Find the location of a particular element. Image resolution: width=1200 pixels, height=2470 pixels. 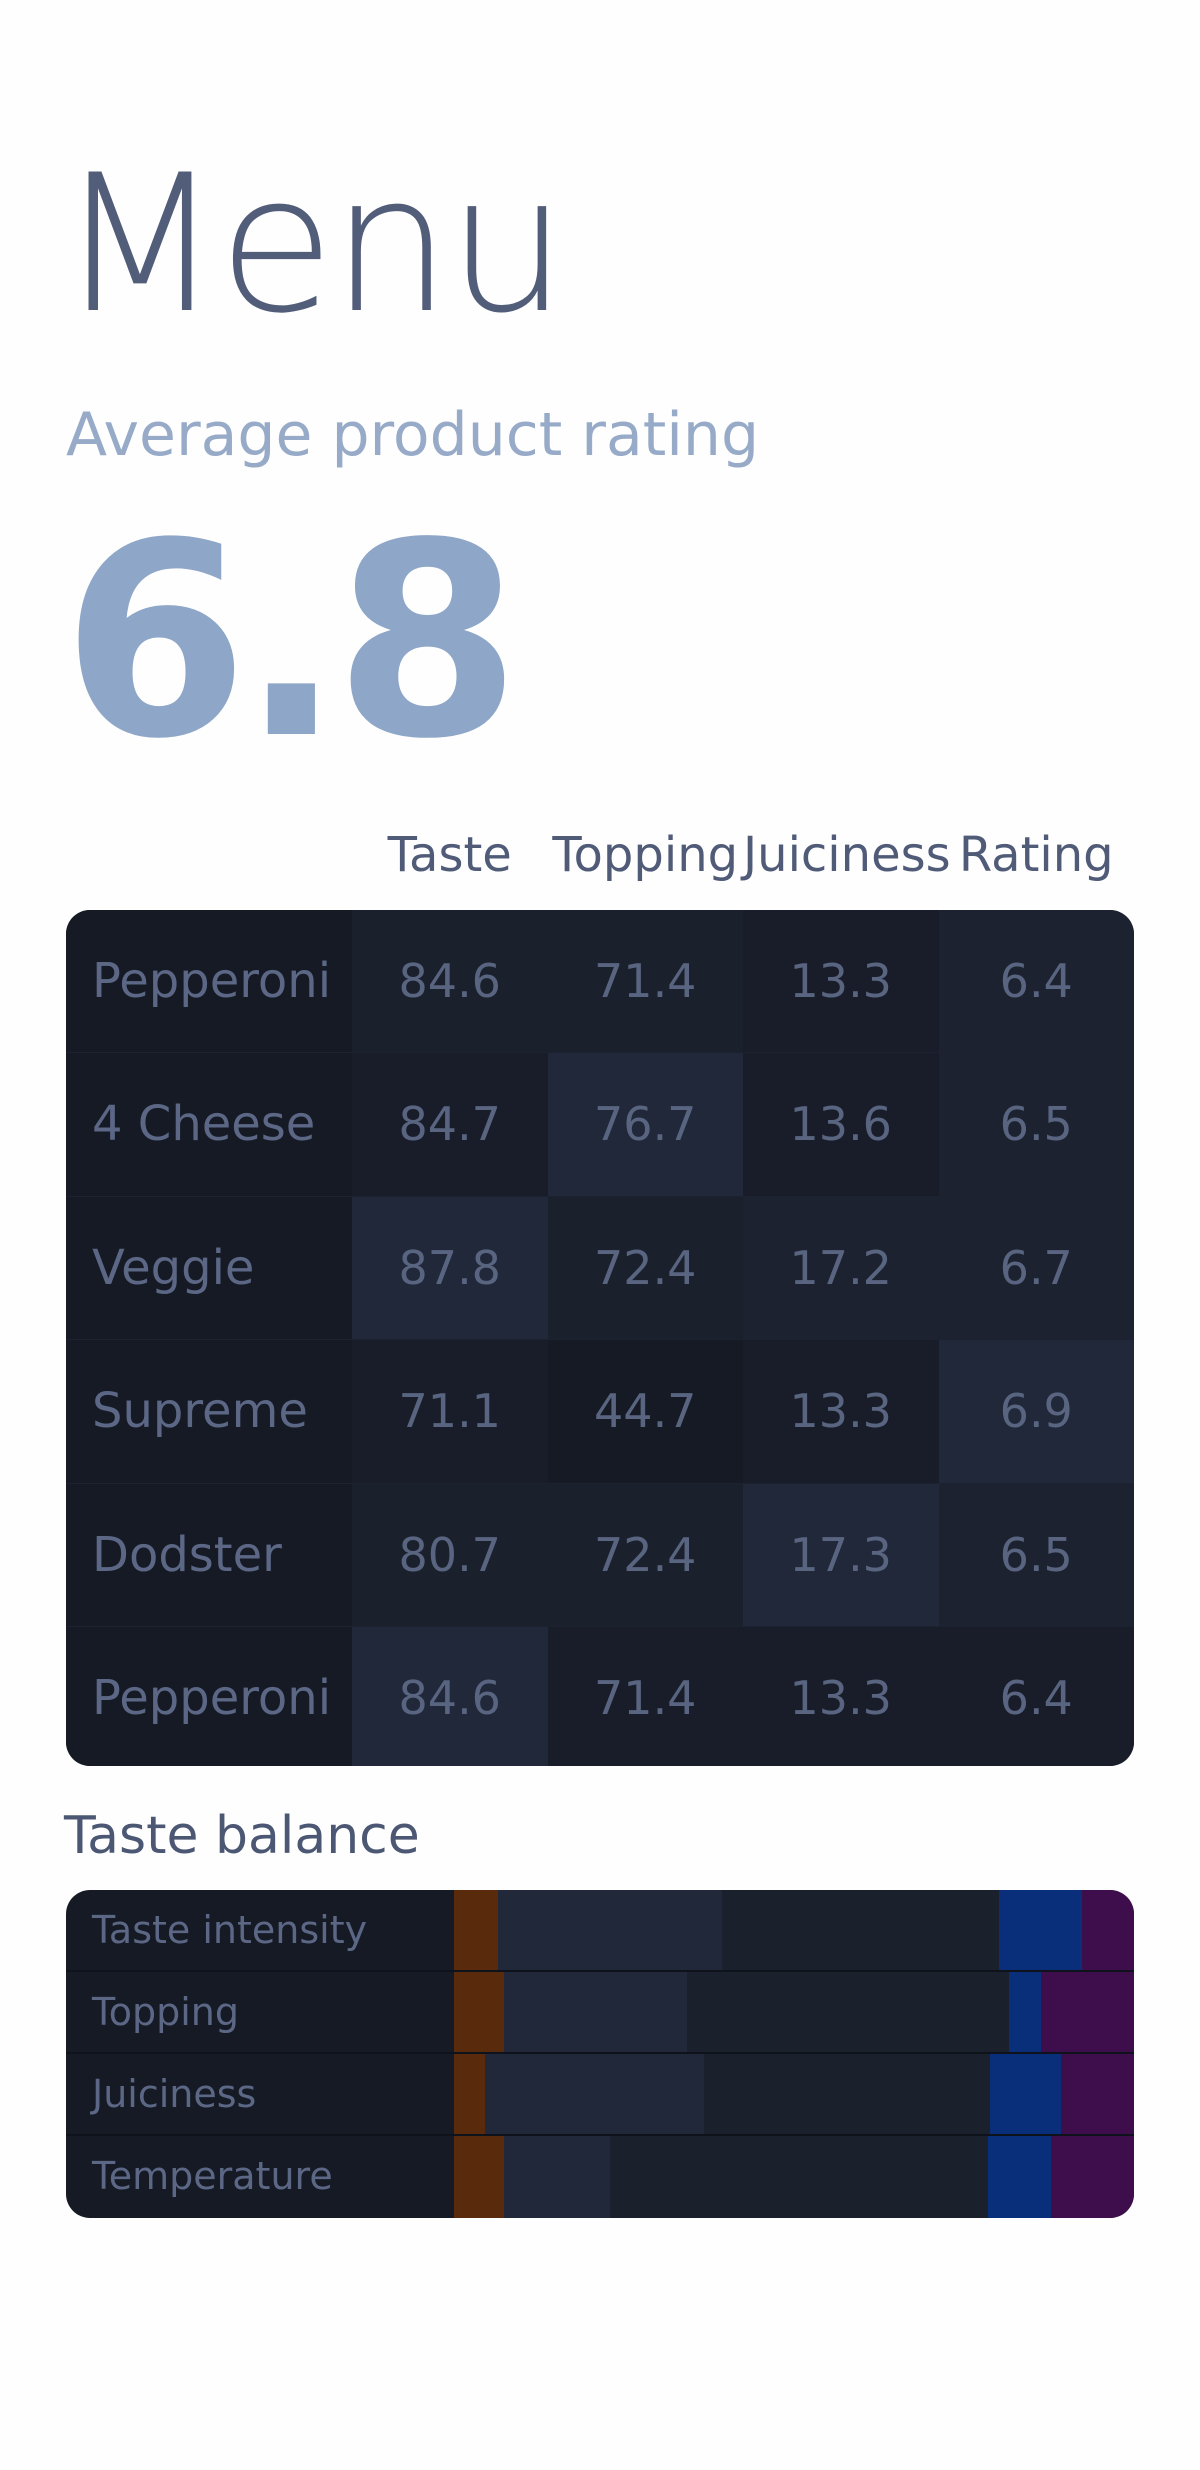

table-column-headers: Taste Topping Juiciness Rating is located at coordinates (743, 855).